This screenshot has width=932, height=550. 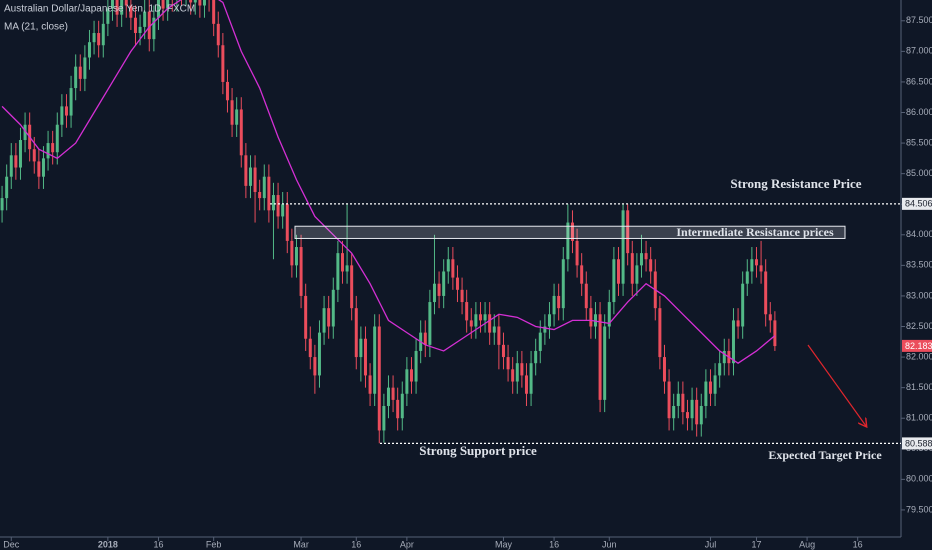 What do you see at coordinates (919, 295) in the screenshot?
I see `y-tick-label: 83.000` at bounding box center [919, 295].